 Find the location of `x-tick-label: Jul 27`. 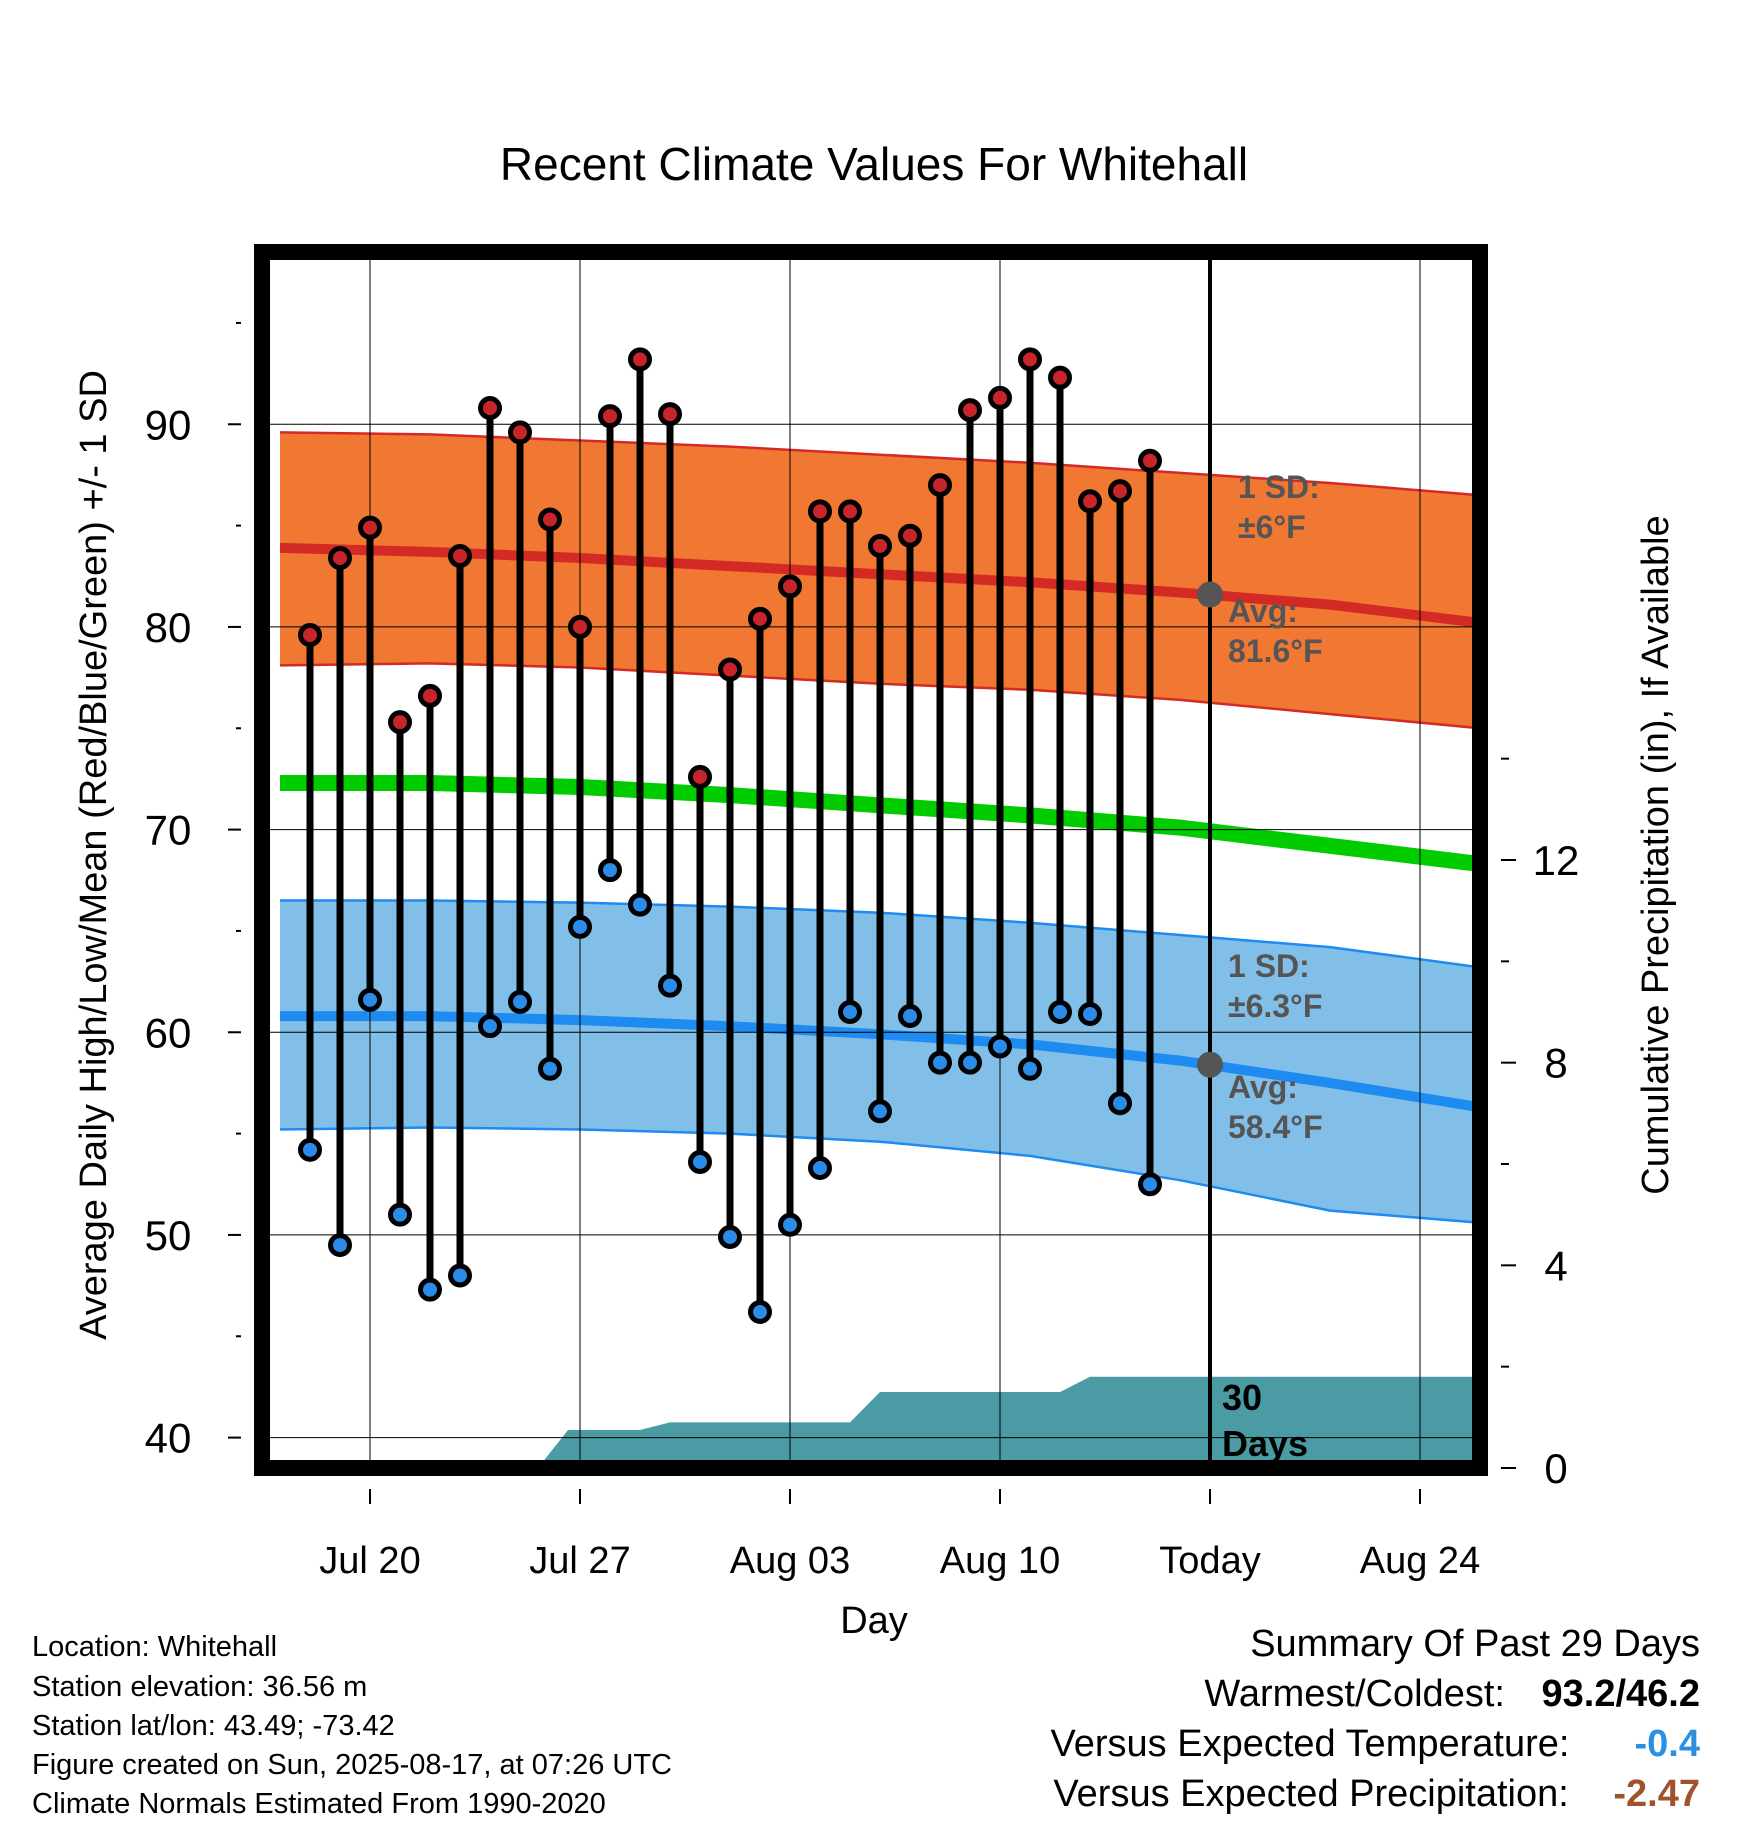

x-tick-label: Jul 27 is located at coordinates (579, 1561).